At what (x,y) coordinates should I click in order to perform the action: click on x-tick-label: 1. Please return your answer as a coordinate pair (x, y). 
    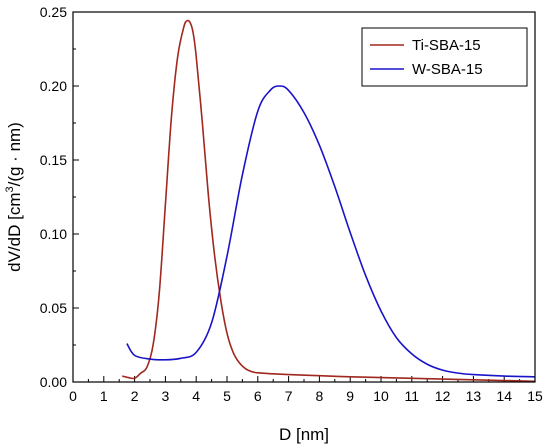
    Looking at the image, I should click on (104, 396).